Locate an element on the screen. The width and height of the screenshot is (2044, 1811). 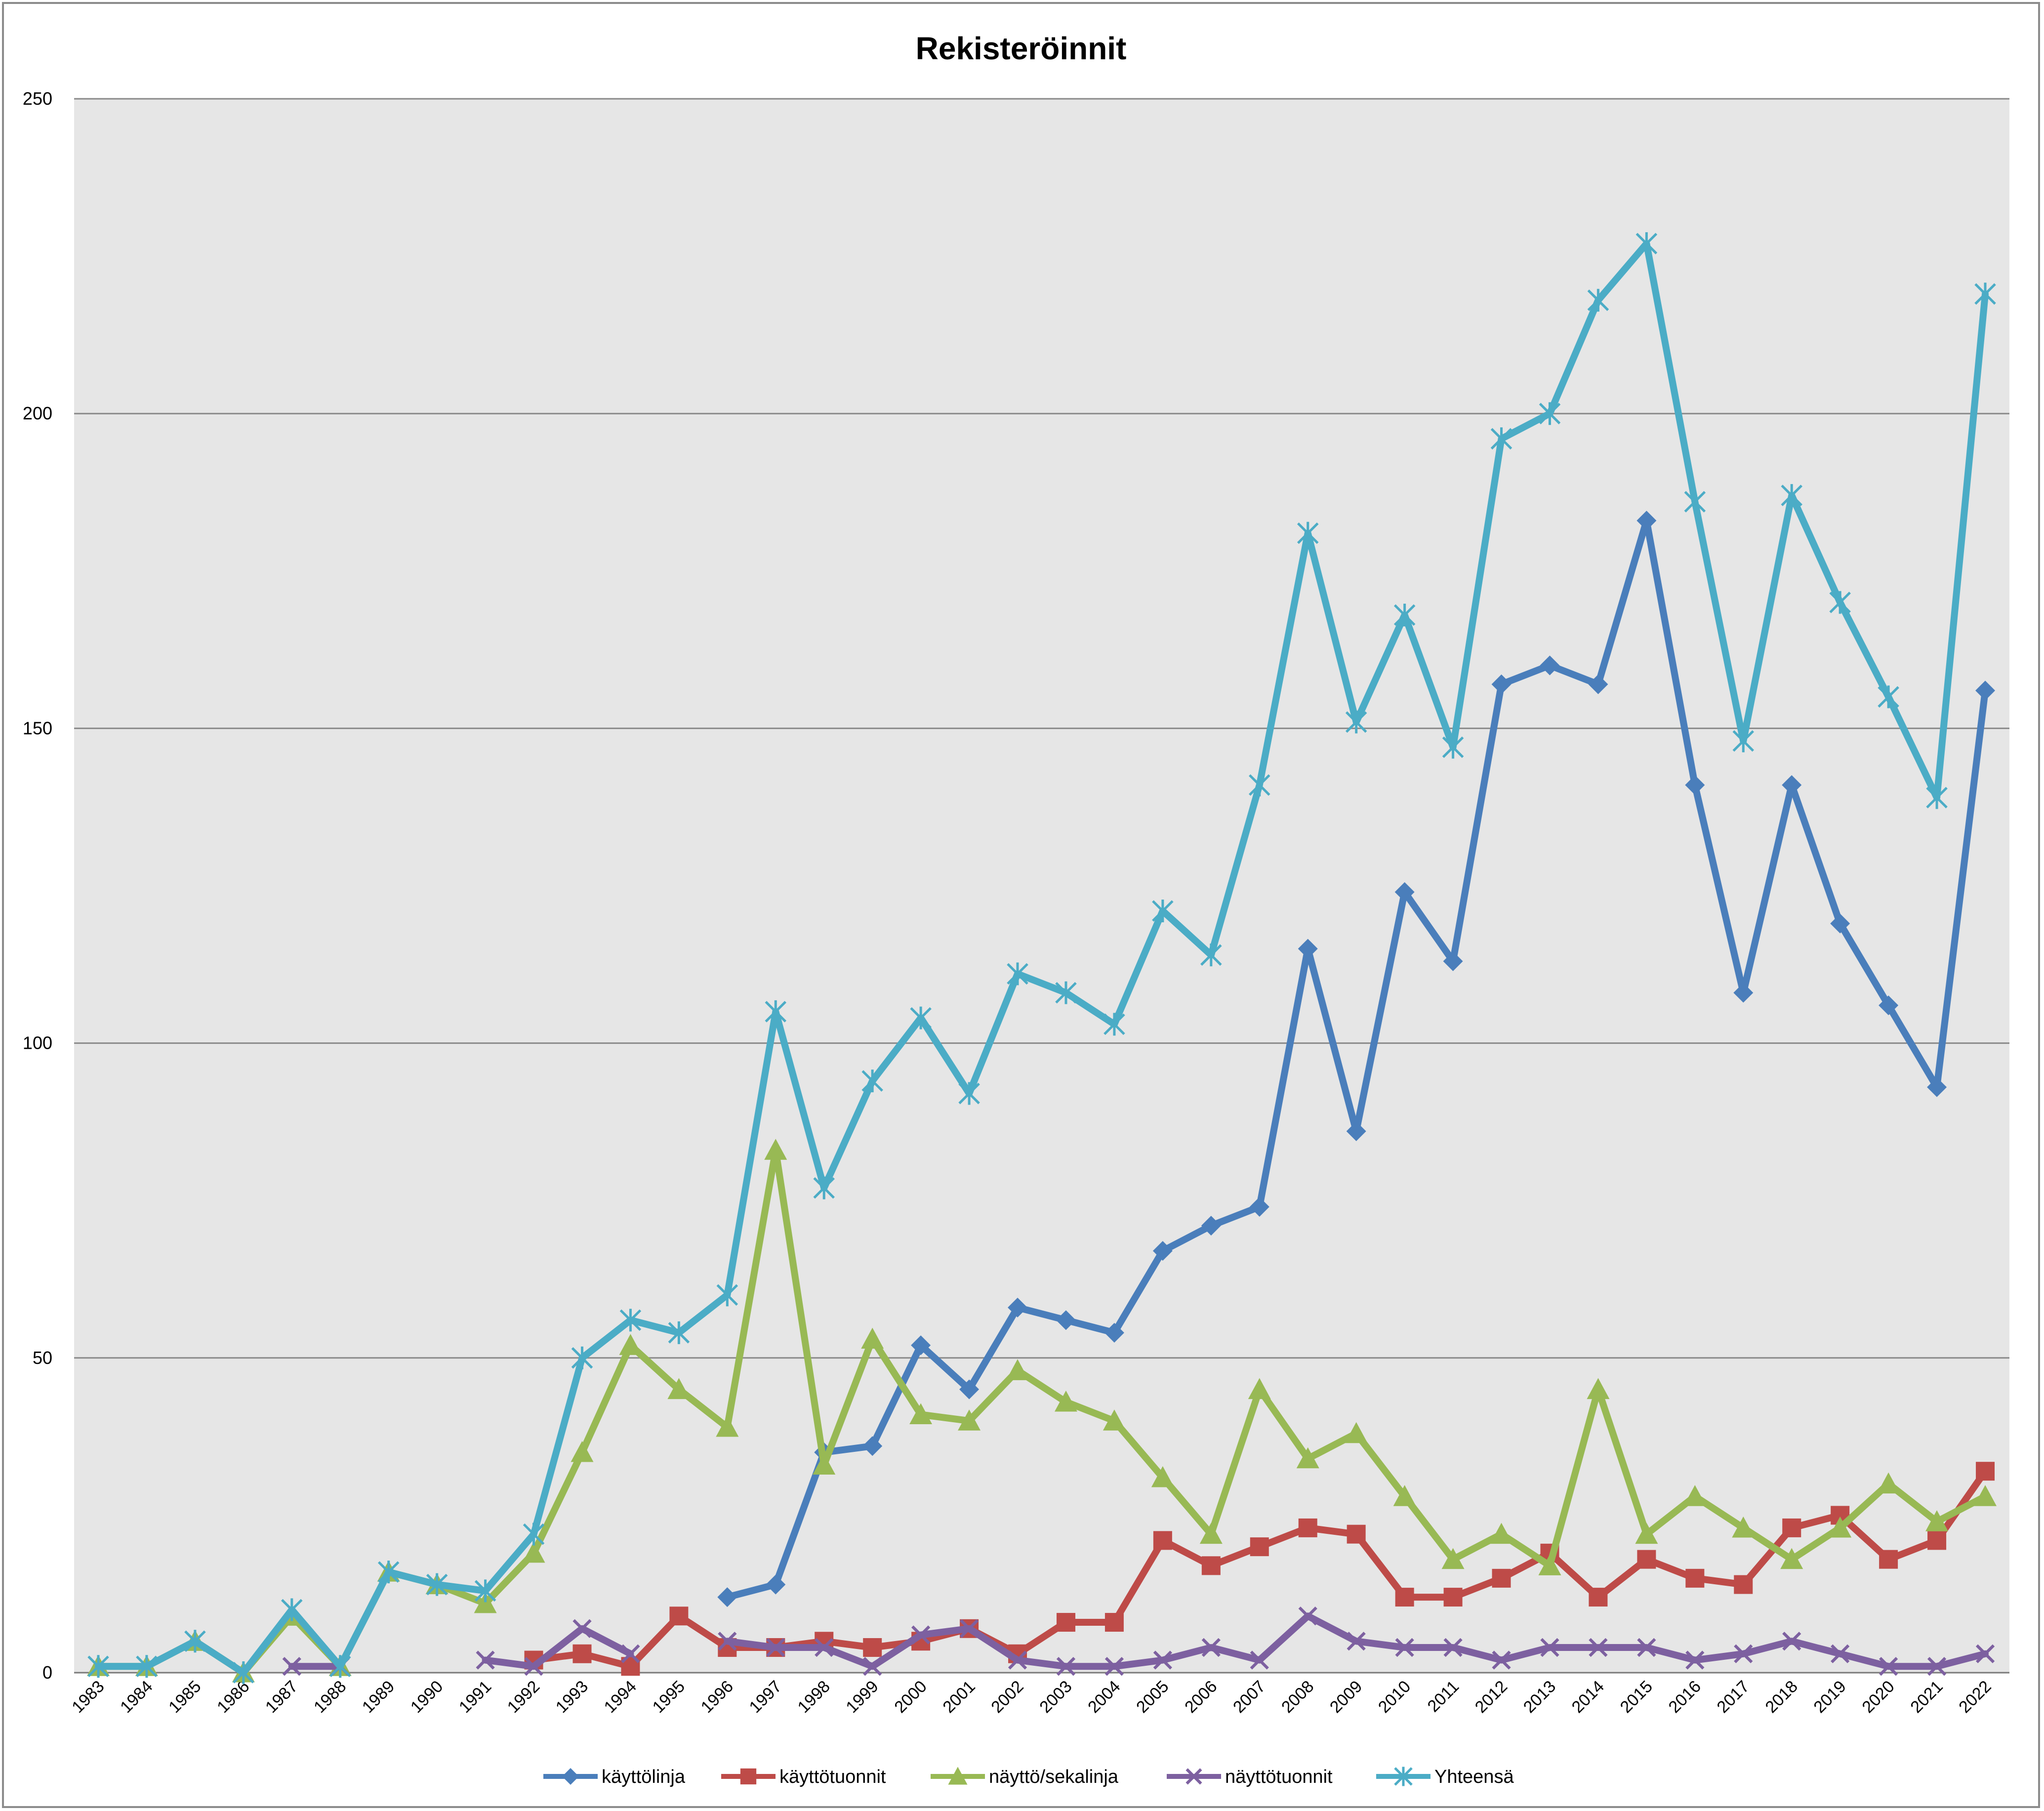
legend-label: käyttötuonnit is located at coordinates (833, 1777).